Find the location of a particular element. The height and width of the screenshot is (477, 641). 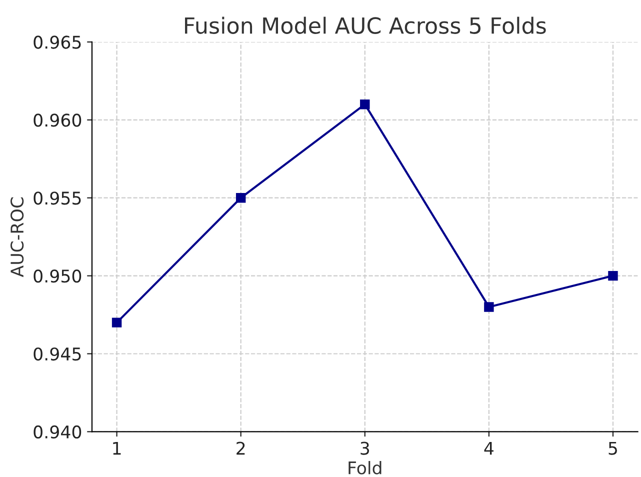

x-tick-label: 5 is located at coordinates (612, 448).